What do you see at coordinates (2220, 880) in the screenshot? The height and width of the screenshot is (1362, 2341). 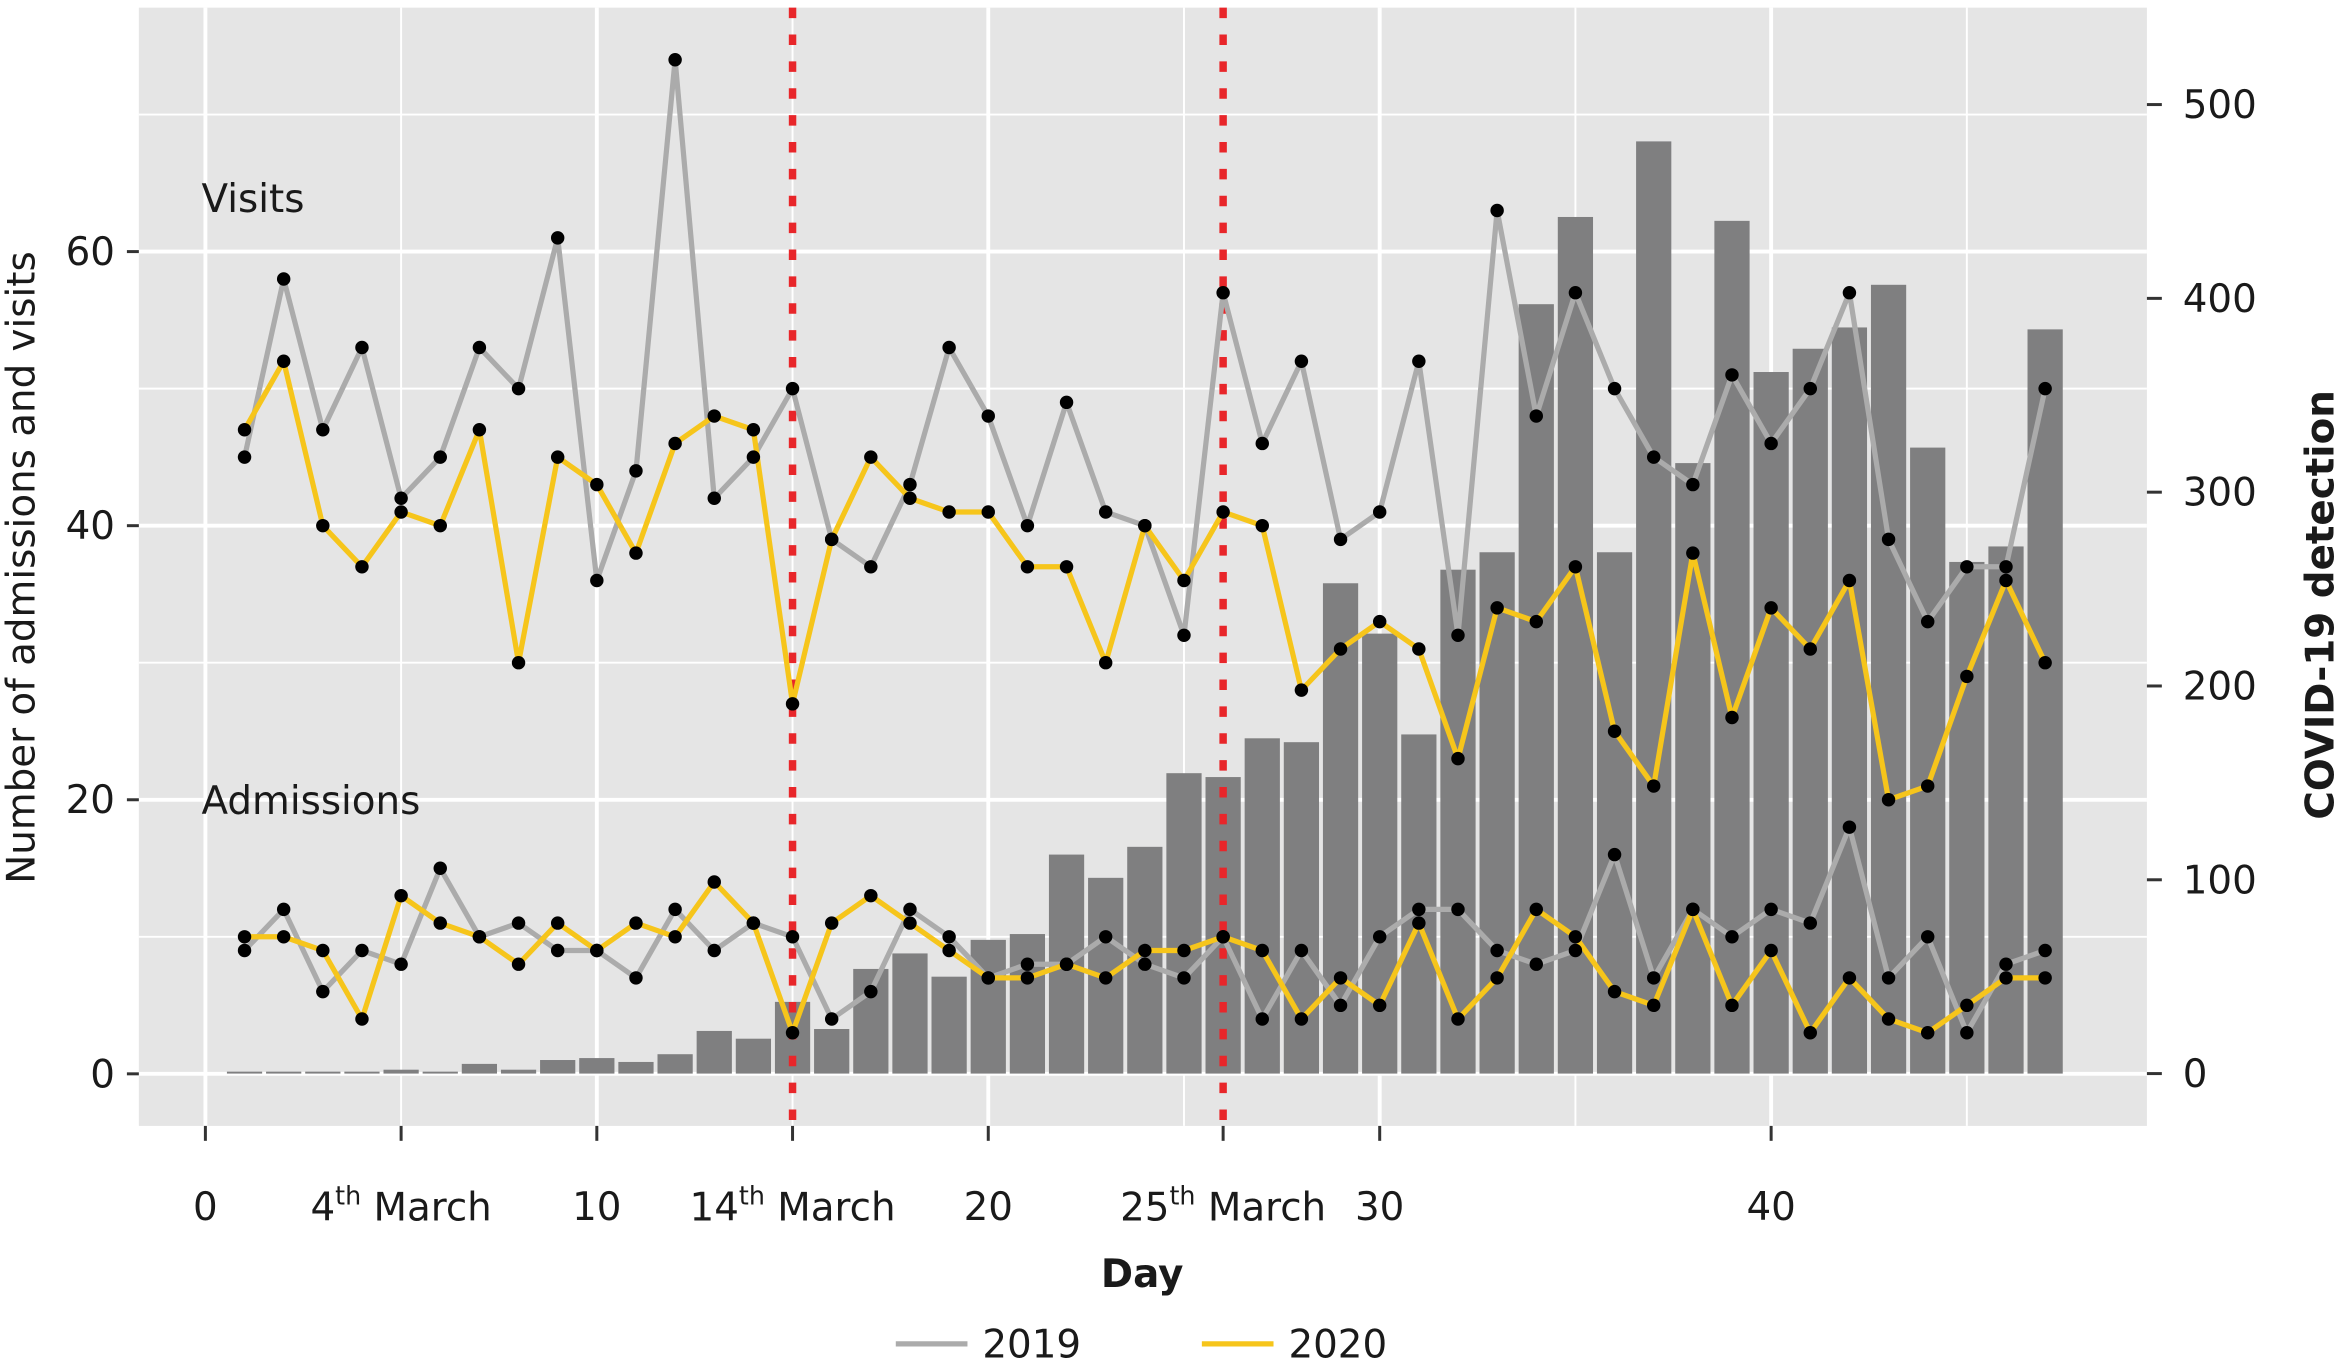 I see `y2-tick-label: 100` at bounding box center [2220, 880].